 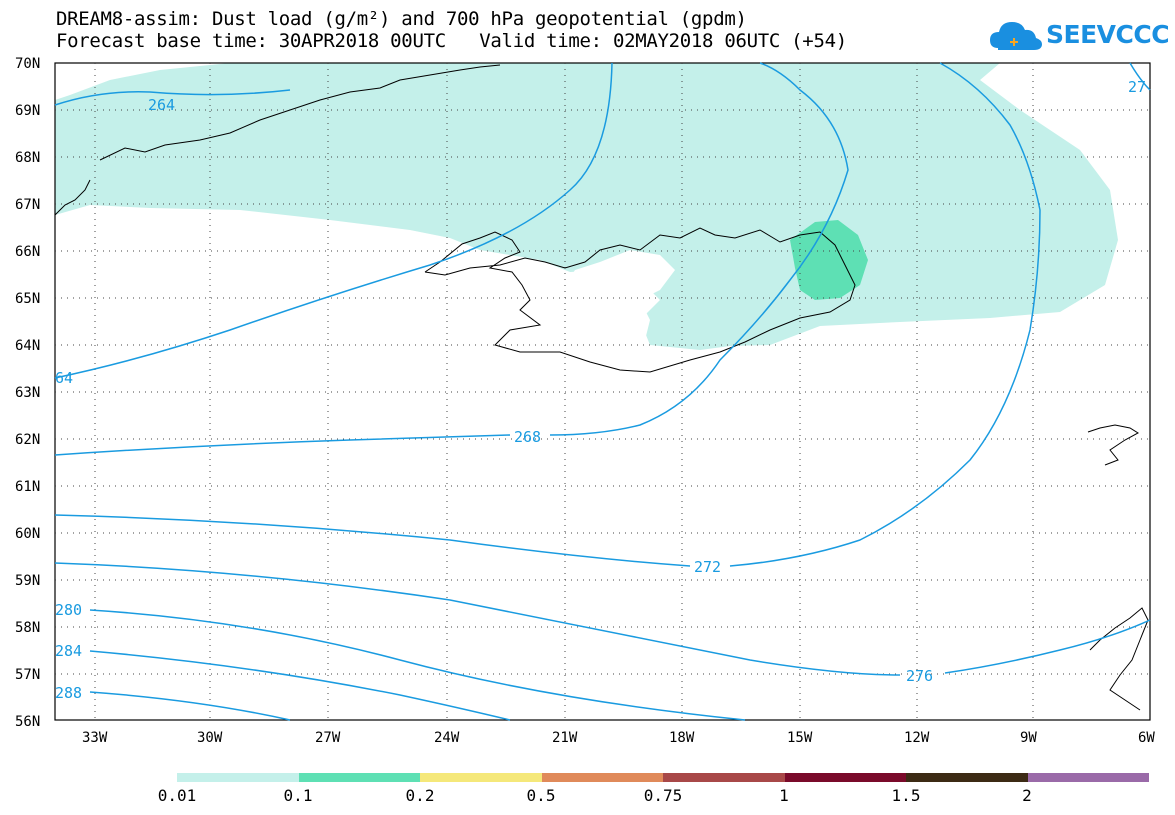 I want to click on contour-label-280: 280, so click(x=68, y=610).